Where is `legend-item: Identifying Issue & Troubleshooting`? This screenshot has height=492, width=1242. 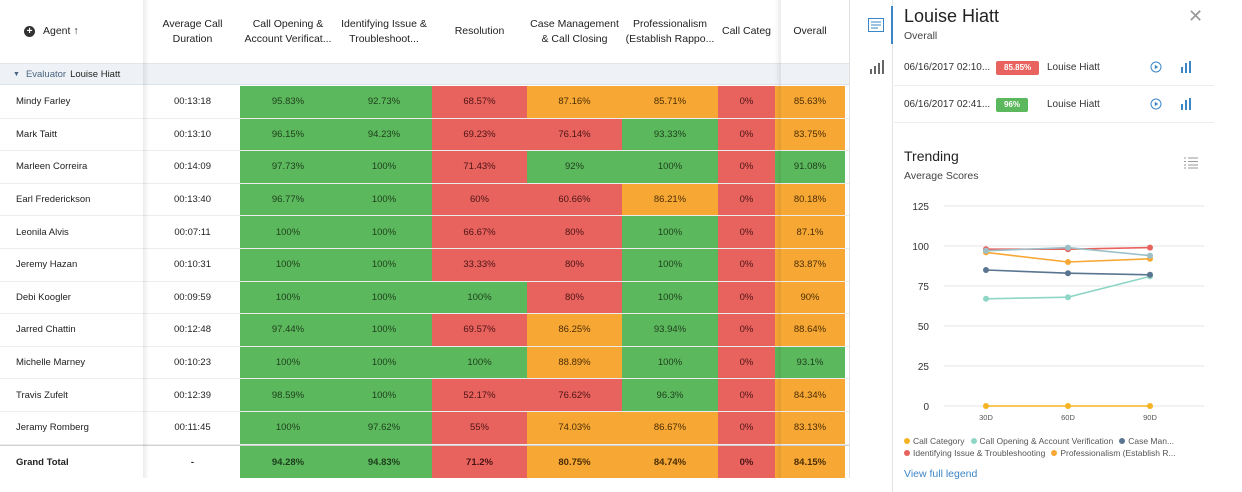
legend-item: Identifying Issue & Troubleshooting is located at coordinates (974, 453).